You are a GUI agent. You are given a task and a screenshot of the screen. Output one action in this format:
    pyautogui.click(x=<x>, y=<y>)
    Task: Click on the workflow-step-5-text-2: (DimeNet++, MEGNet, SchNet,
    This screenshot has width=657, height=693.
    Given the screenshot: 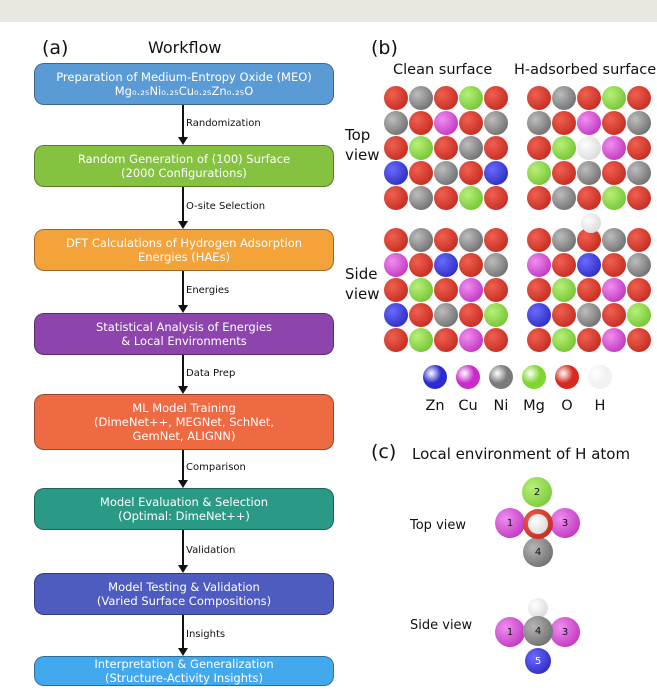 What is the action you would take?
    pyautogui.click(x=184, y=422)
    